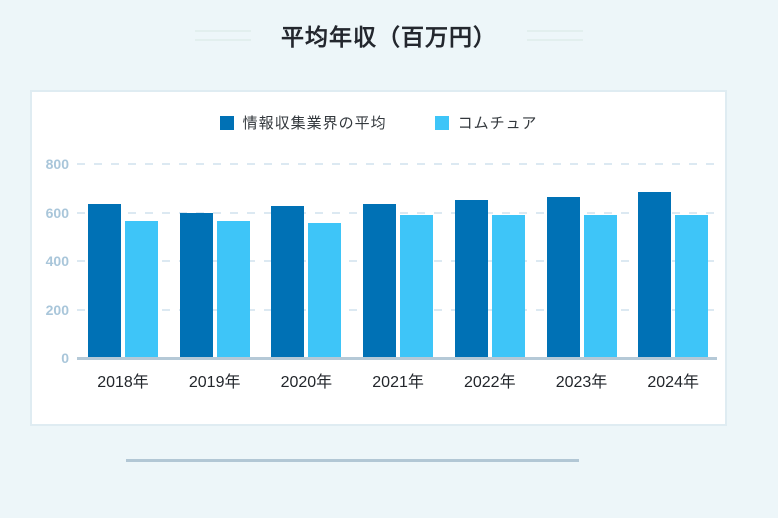 This screenshot has width=778, height=518. I want to click on chart-legend: 情報収集業界の平均 コムチュア, so click(378, 122).